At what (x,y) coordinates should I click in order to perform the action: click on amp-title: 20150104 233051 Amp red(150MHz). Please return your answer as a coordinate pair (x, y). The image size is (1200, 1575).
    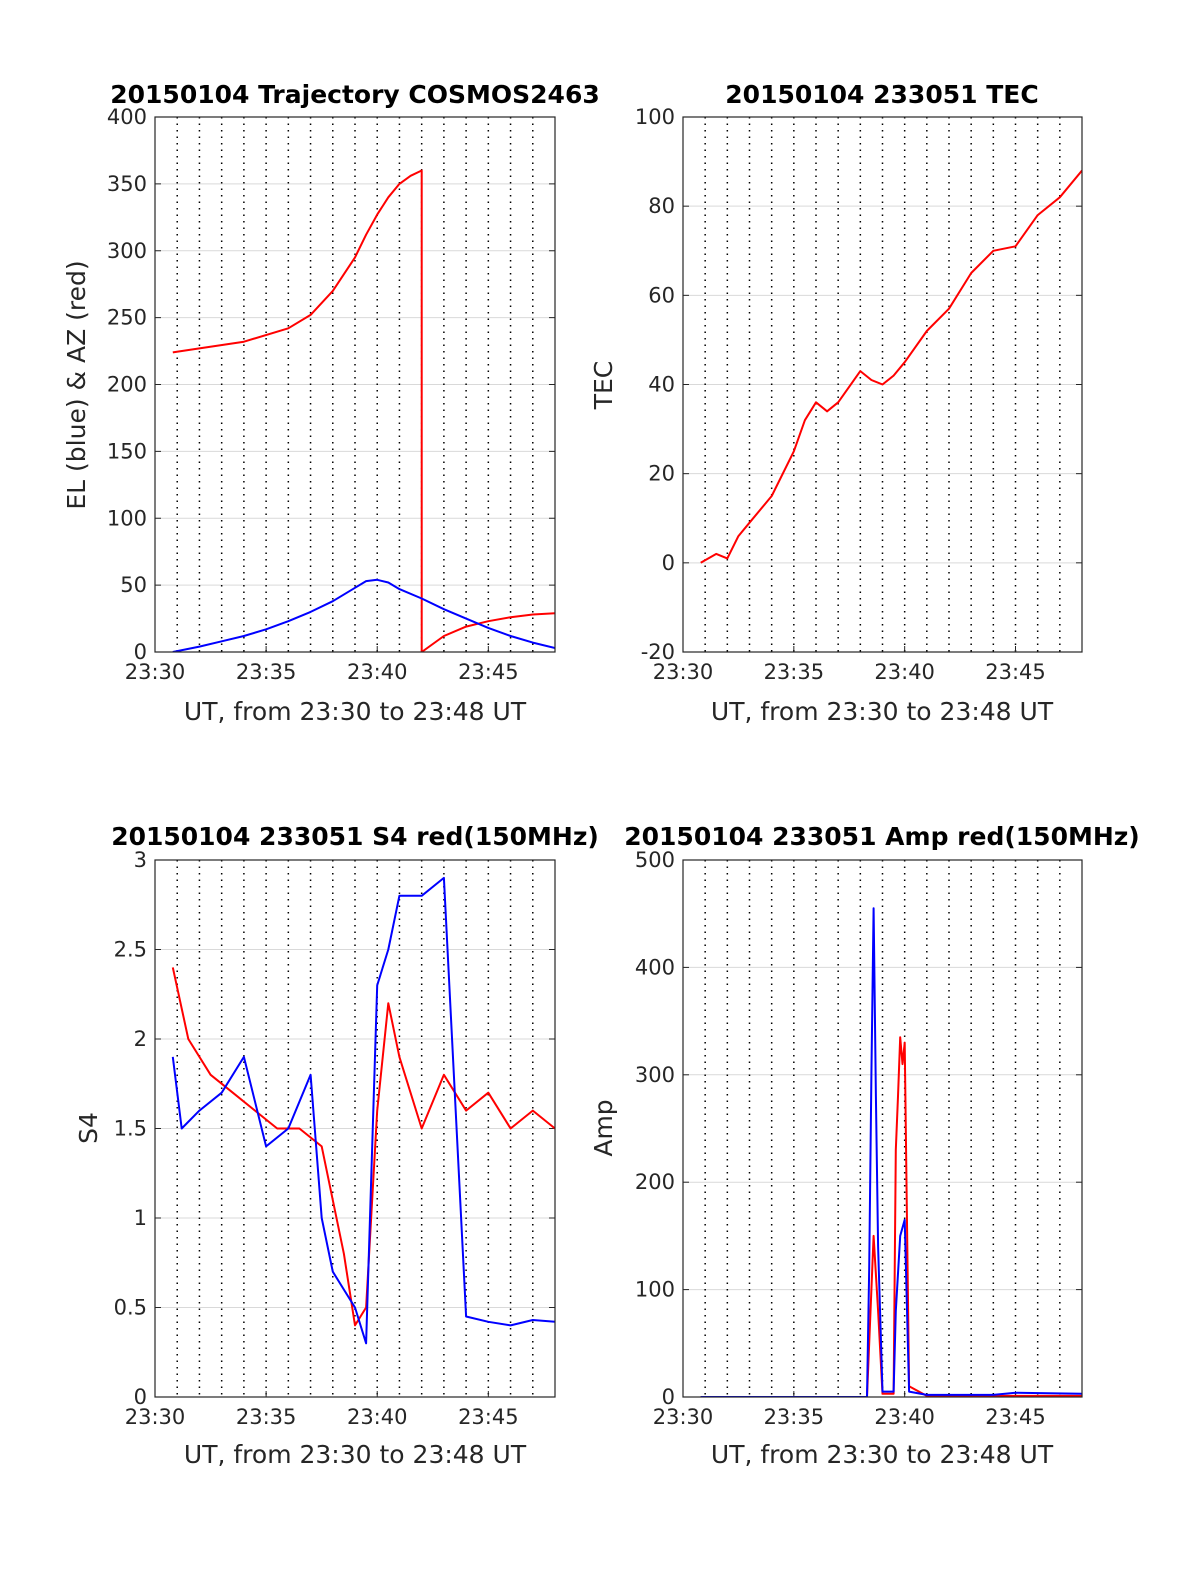
    Looking at the image, I should click on (882, 836).